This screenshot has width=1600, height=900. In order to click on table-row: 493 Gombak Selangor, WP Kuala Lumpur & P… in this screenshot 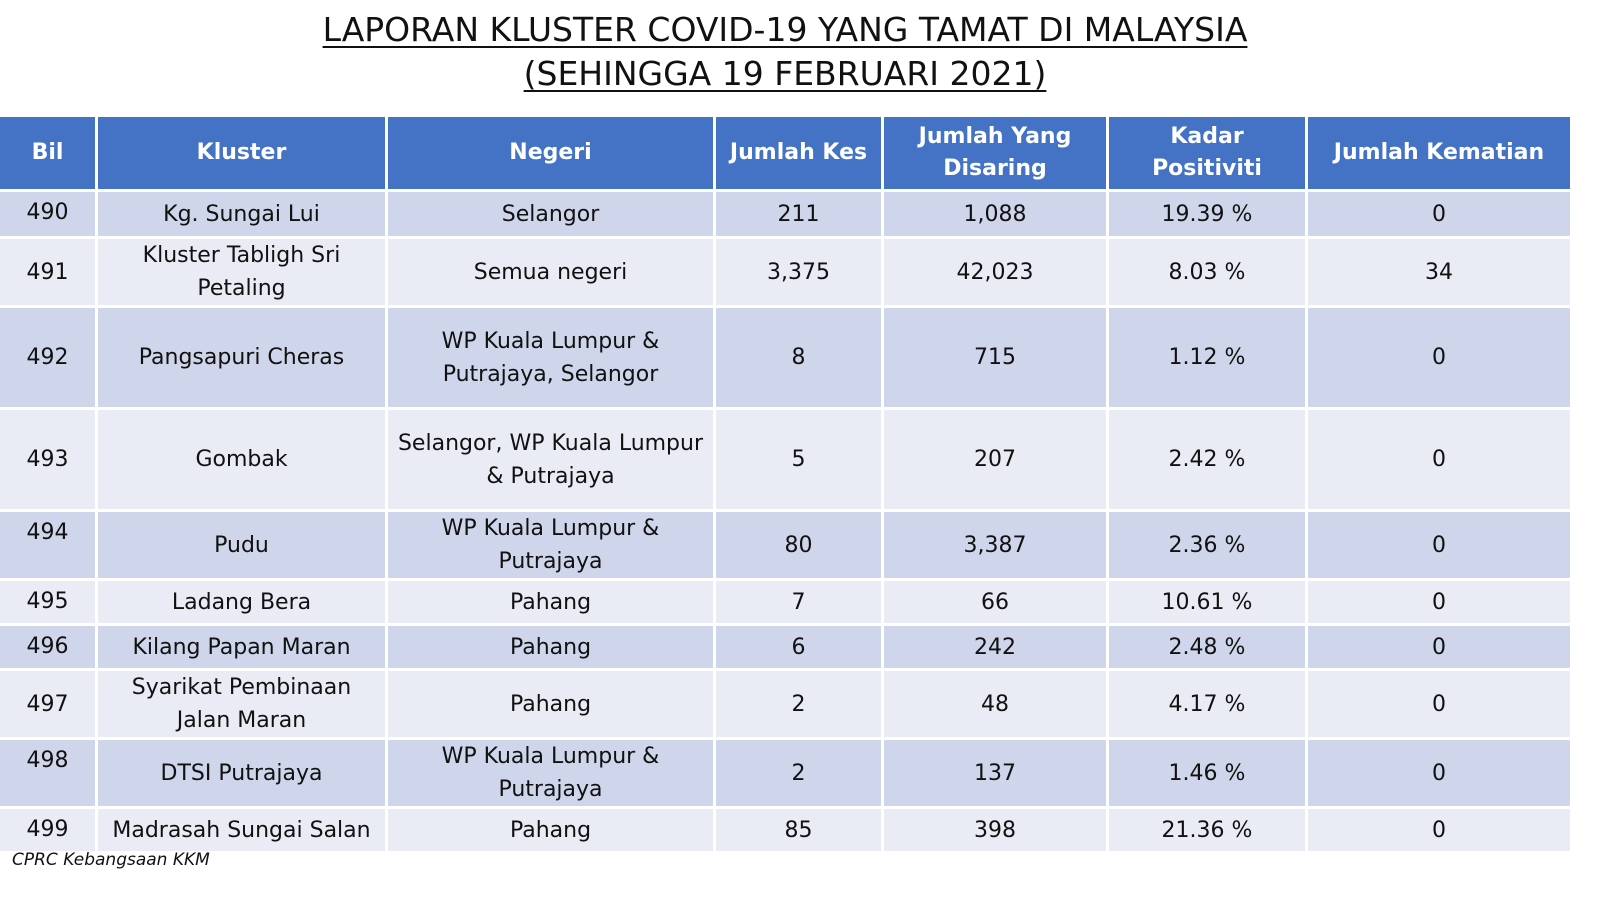, I will do `click(785, 459)`.